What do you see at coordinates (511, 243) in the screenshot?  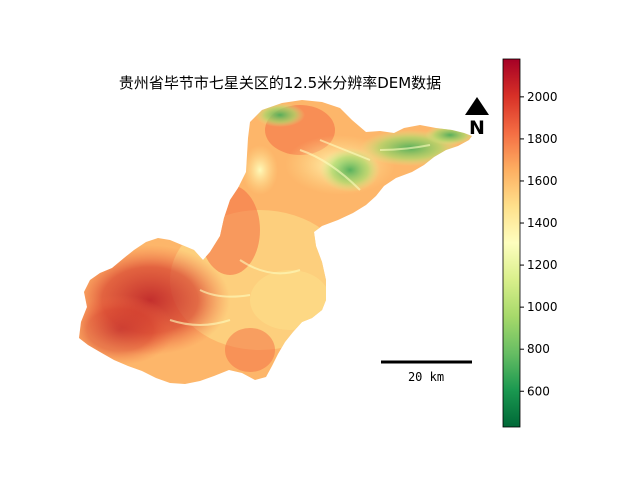 I see `colorbar-gradient` at bounding box center [511, 243].